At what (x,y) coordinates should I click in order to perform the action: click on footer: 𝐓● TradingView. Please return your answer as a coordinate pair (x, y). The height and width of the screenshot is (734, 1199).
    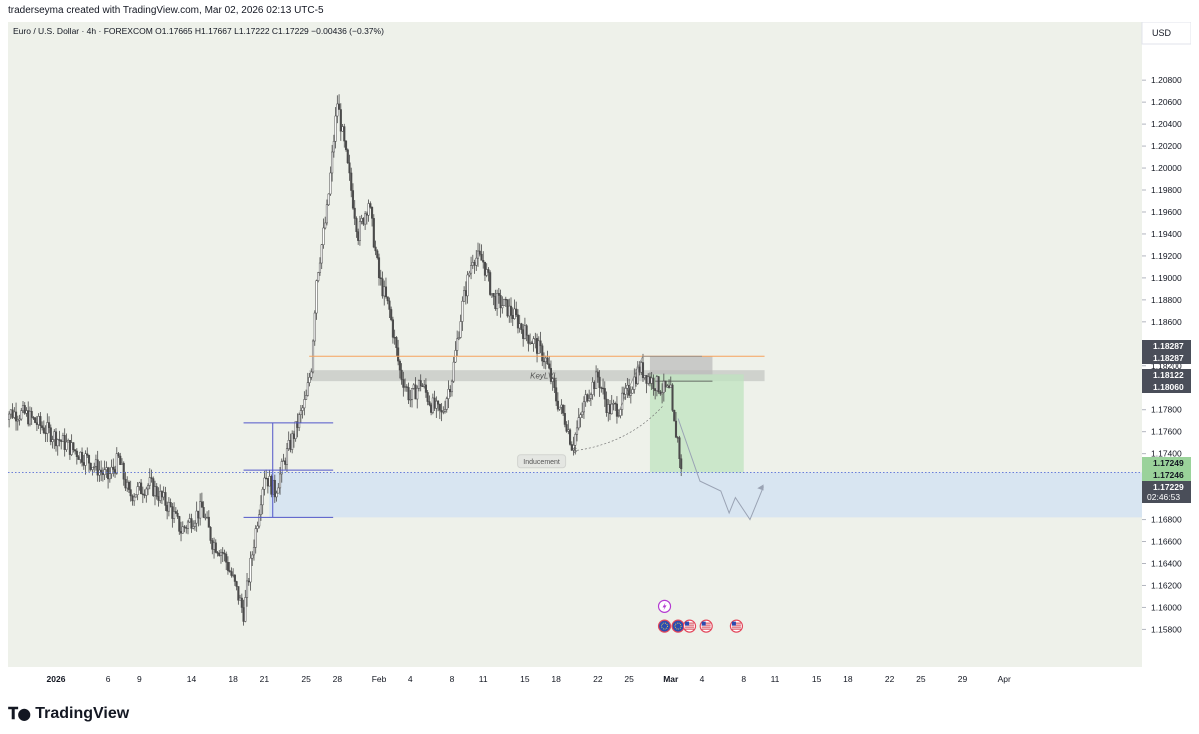
    Looking at the image, I should click on (599, 711).